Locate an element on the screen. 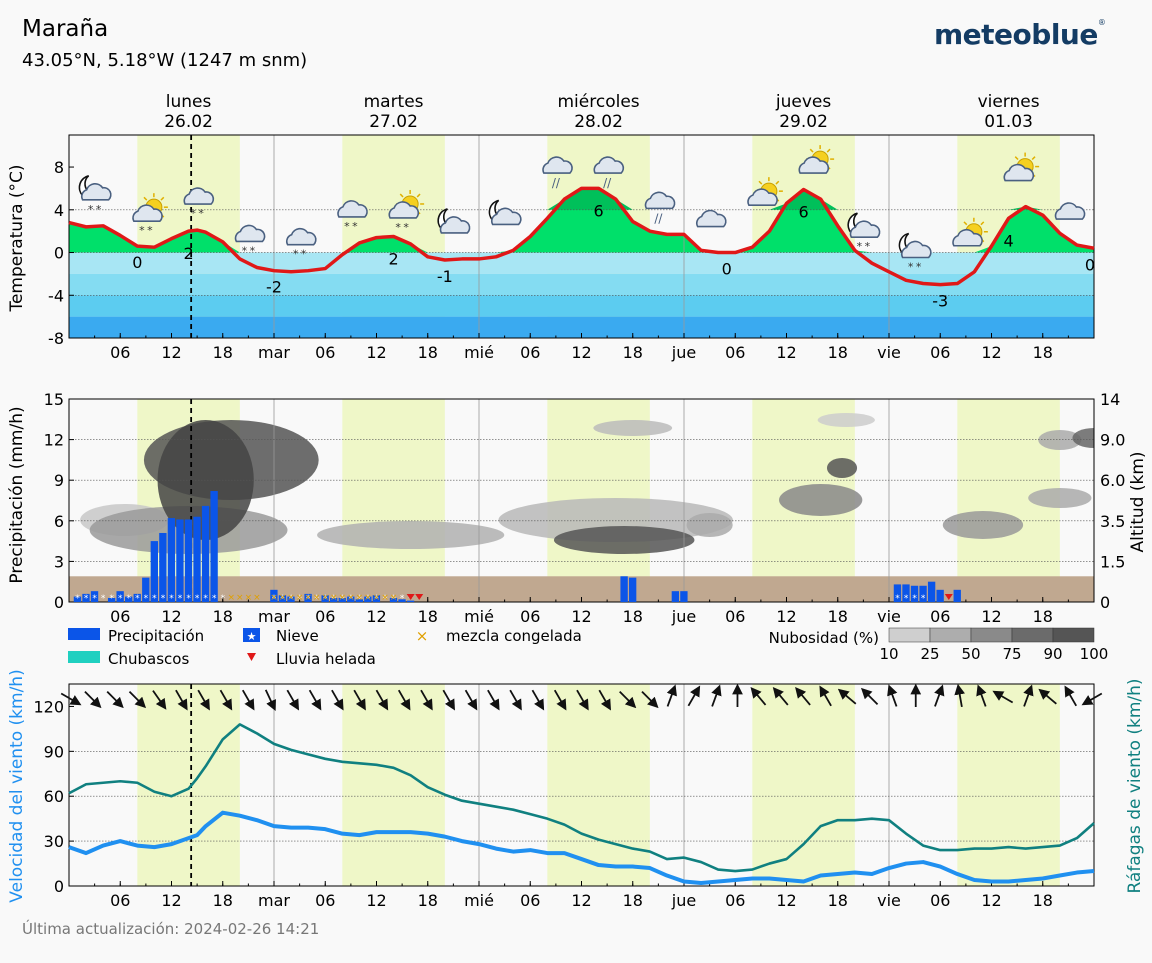 The width and height of the screenshot is (1152, 963). y-tick-label: 90 is located at coordinates (54, 751).